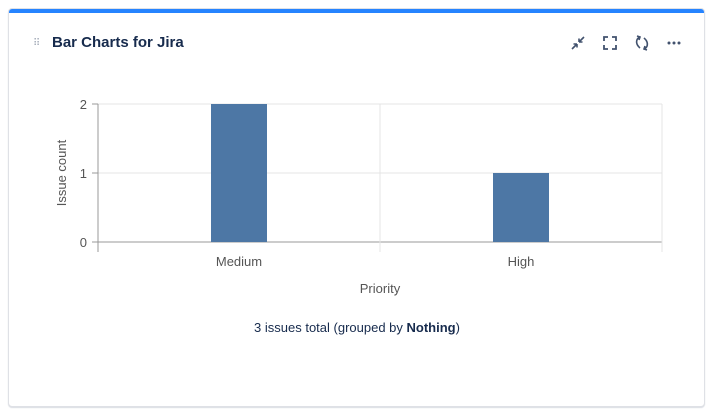  I want to click on accent-bar, so click(356, 11).